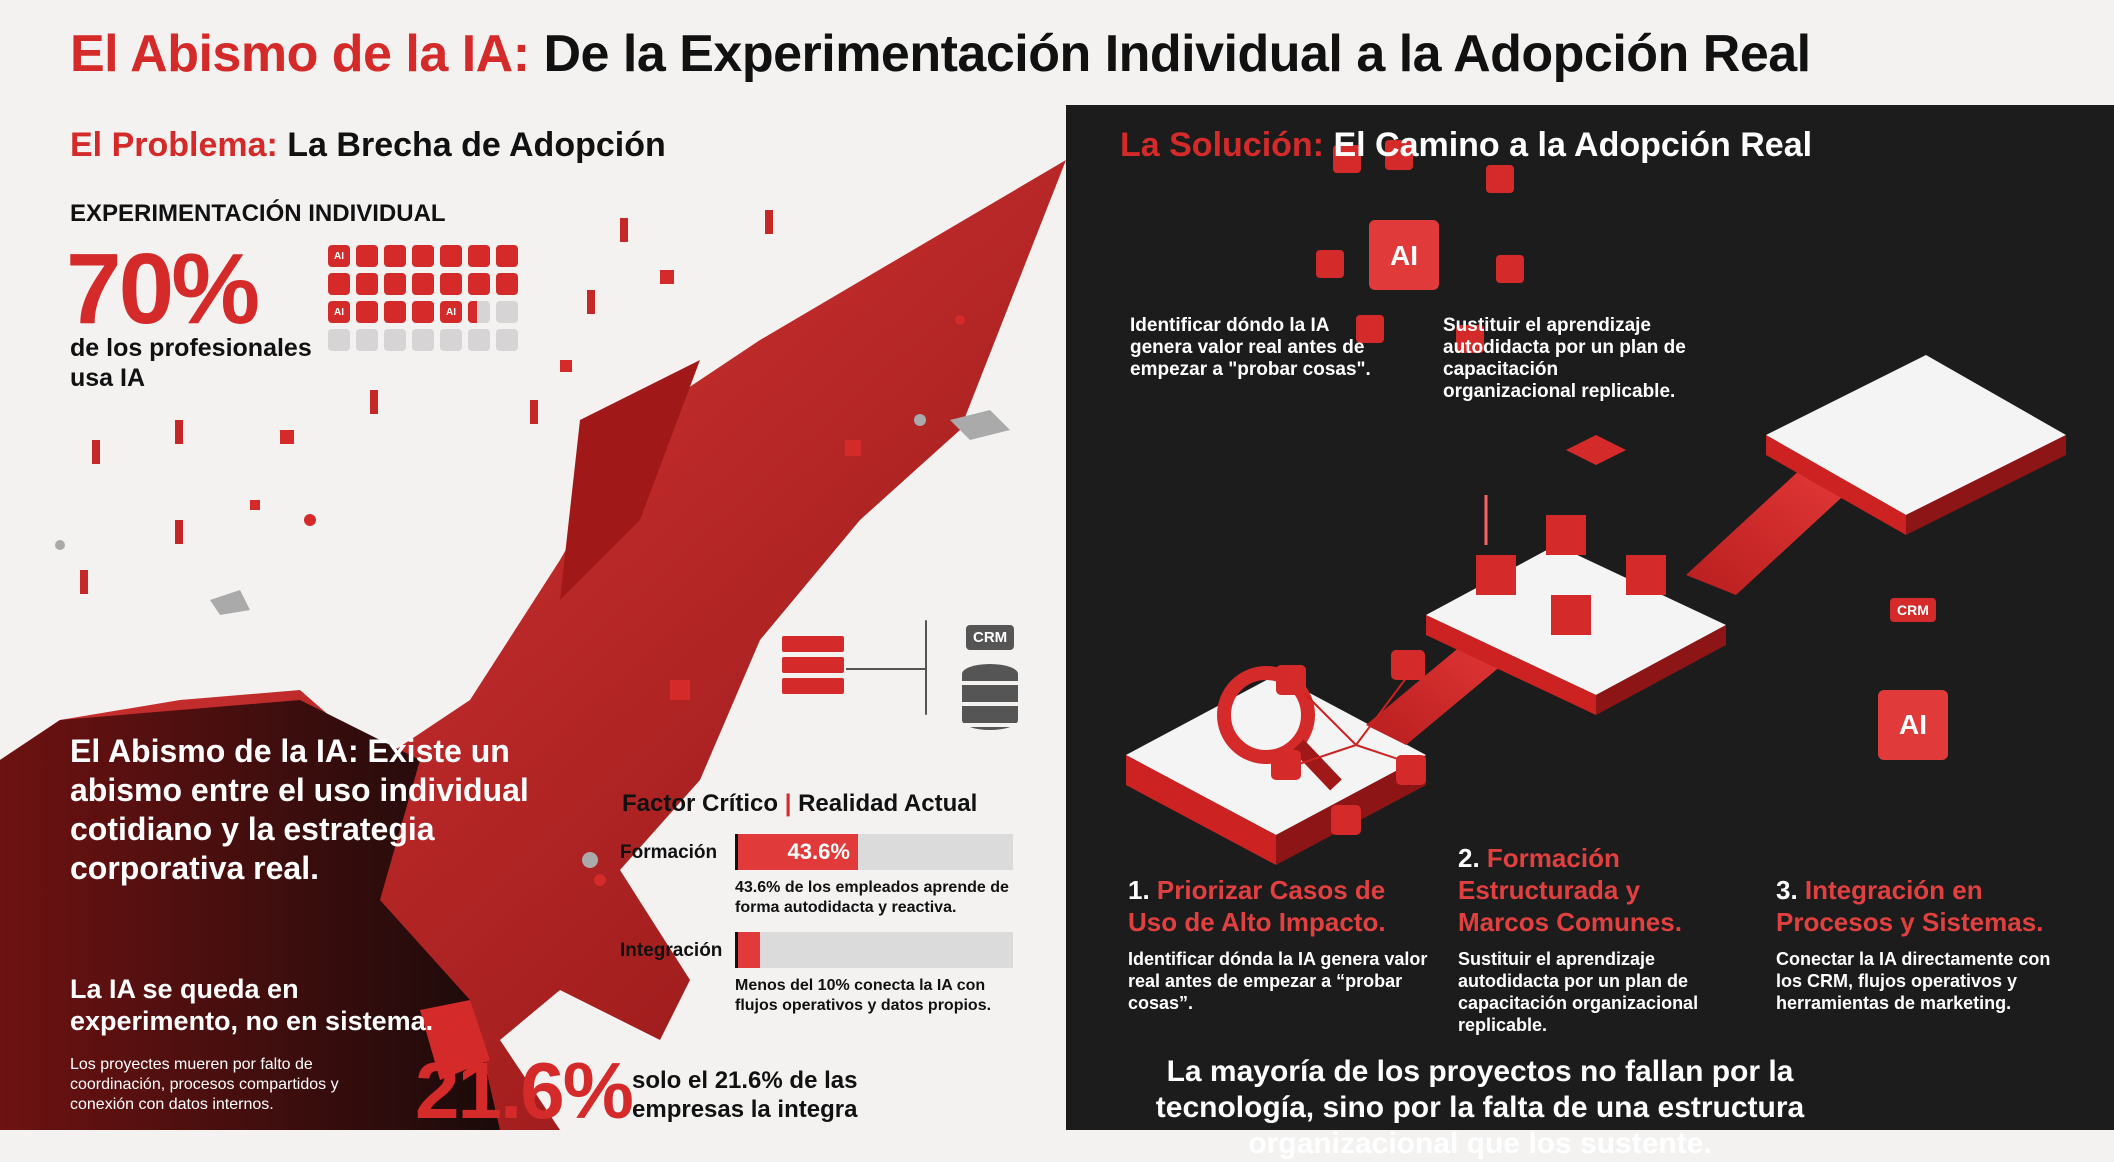 This screenshot has height=1162, width=2114. I want to click on integracion-bar-fill, so click(749, 950).